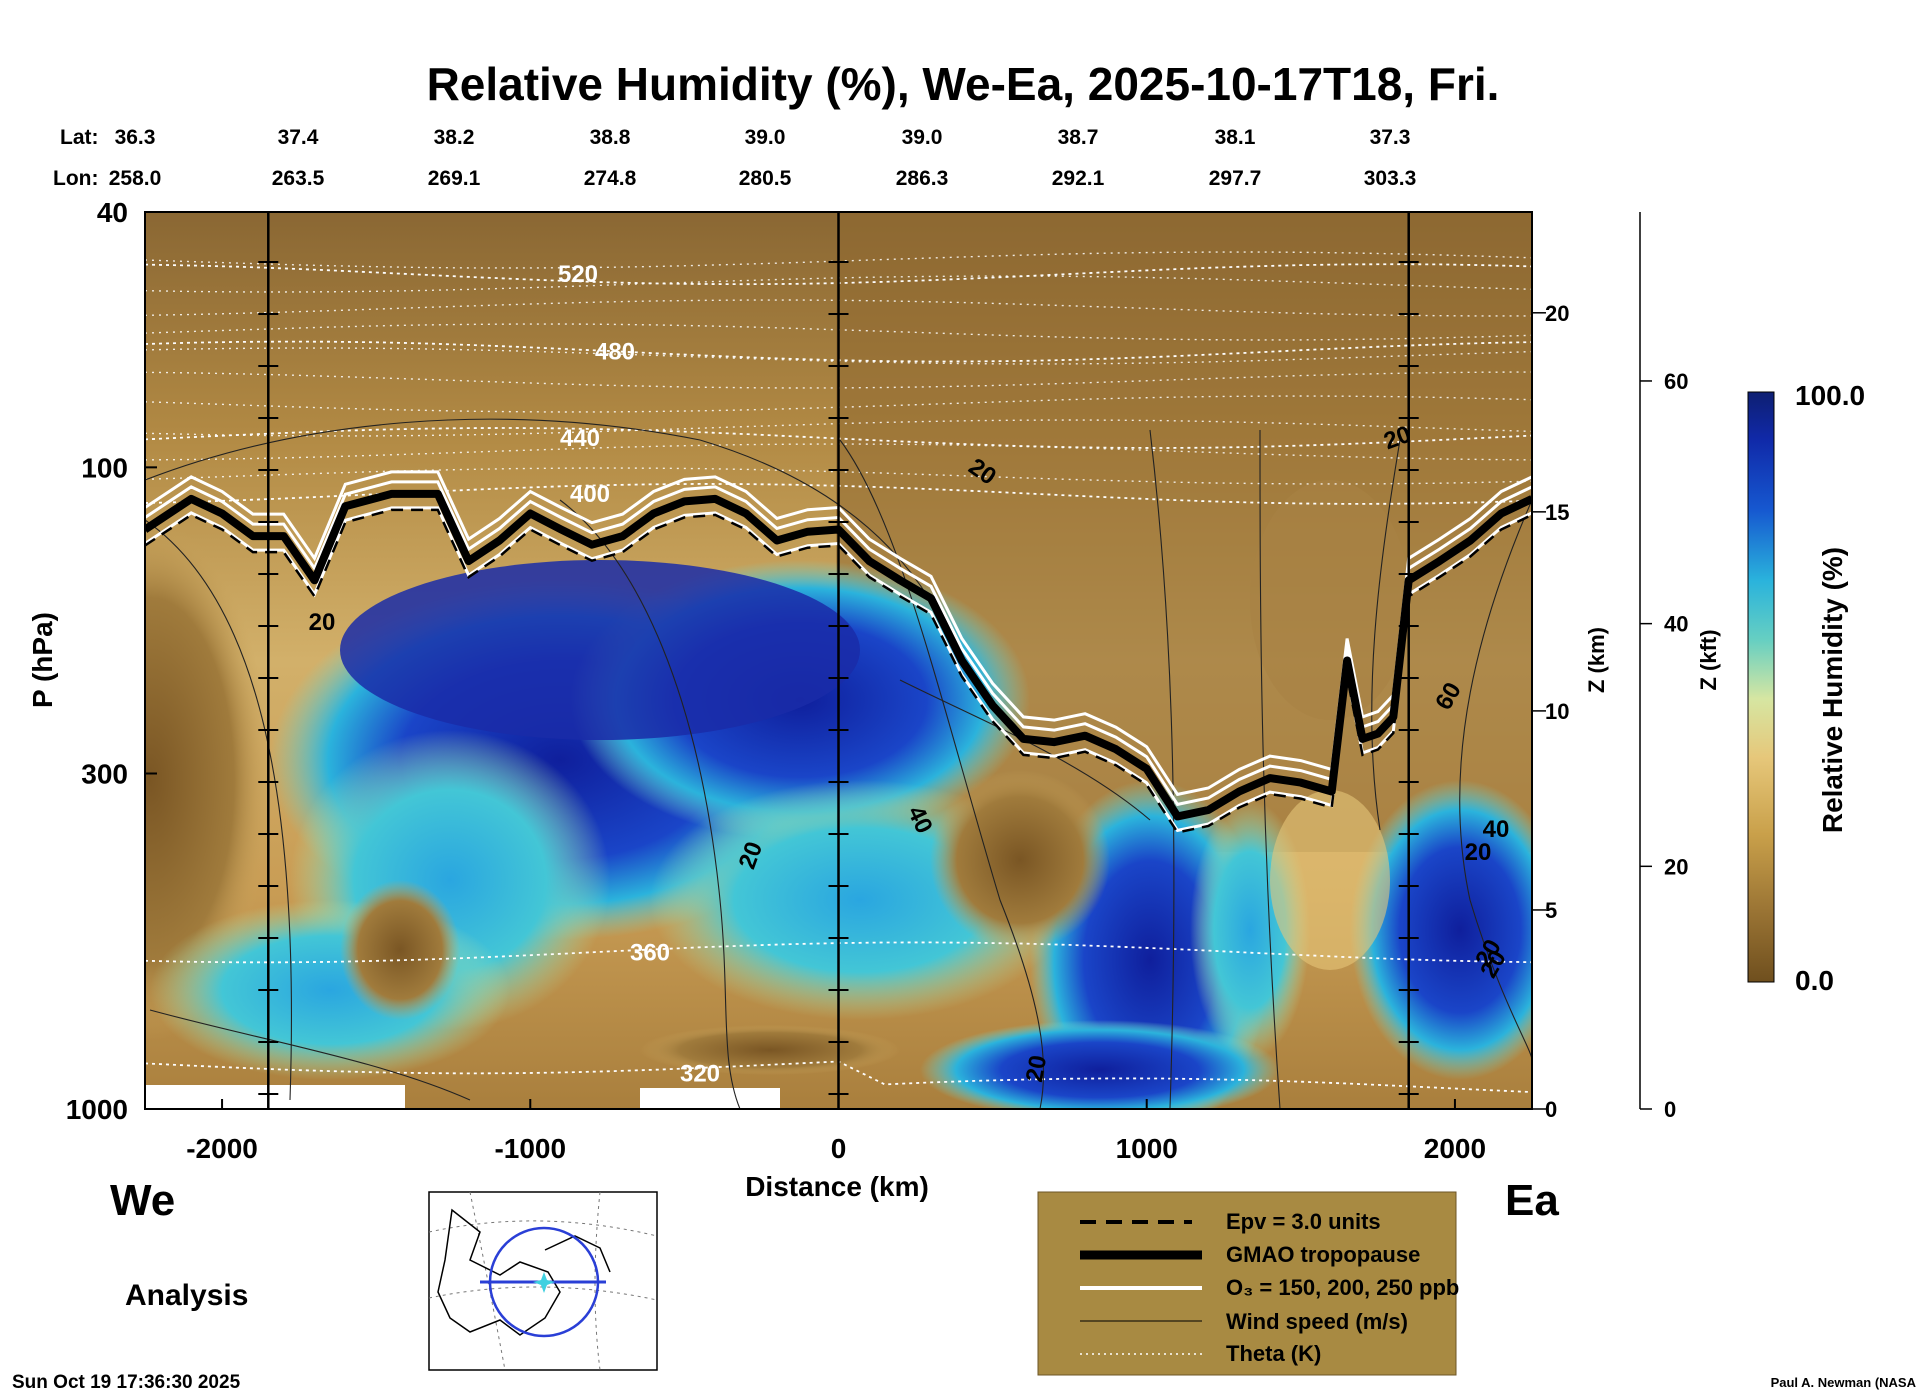 The height and width of the screenshot is (1394, 1926). I want to click on theta-label: 520, so click(578, 274).